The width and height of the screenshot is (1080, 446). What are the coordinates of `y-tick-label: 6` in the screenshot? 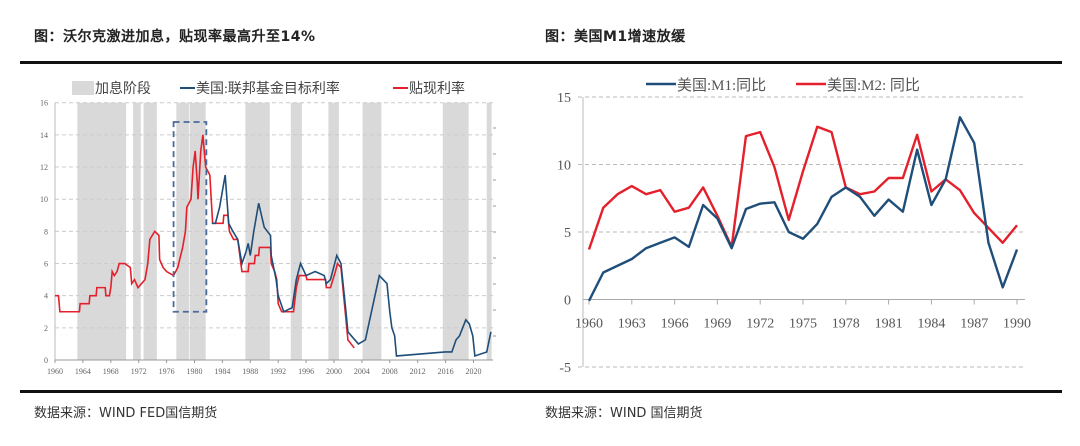 It's located at (46, 264).